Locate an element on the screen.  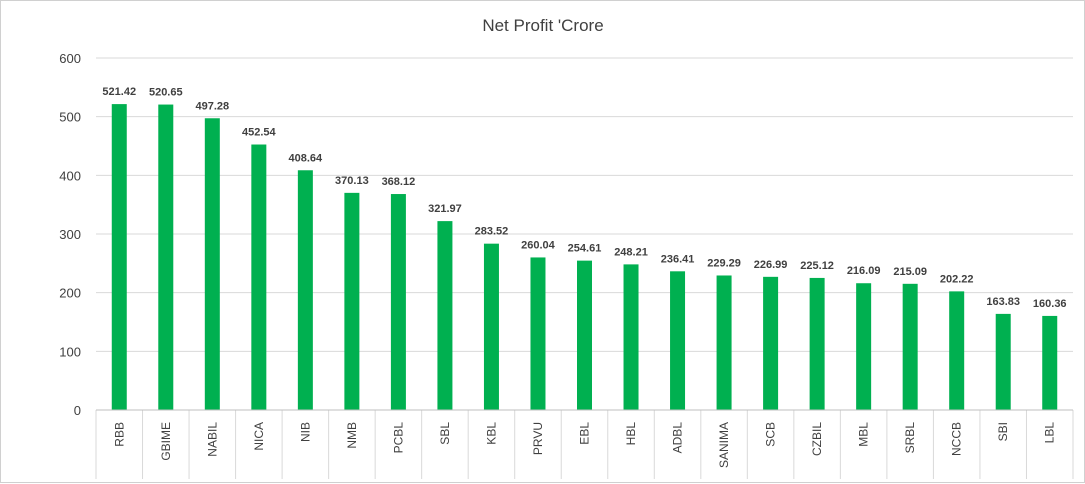
x-tick-label-nmb: NMB is located at coordinates (352, 435).